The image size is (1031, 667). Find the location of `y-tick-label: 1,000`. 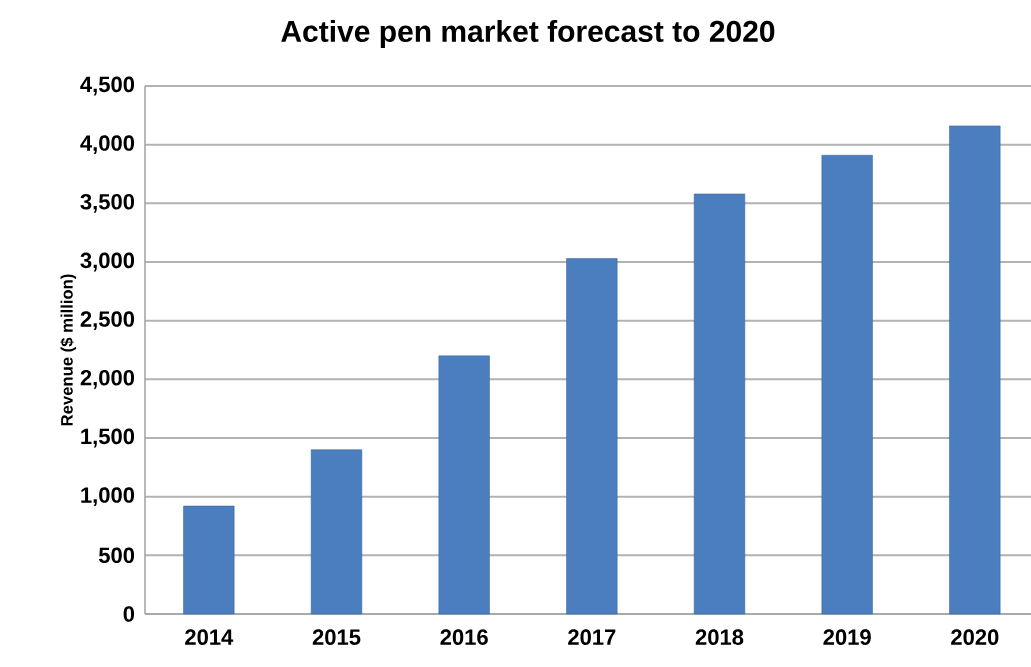

y-tick-label: 1,000 is located at coordinates (108, 497).